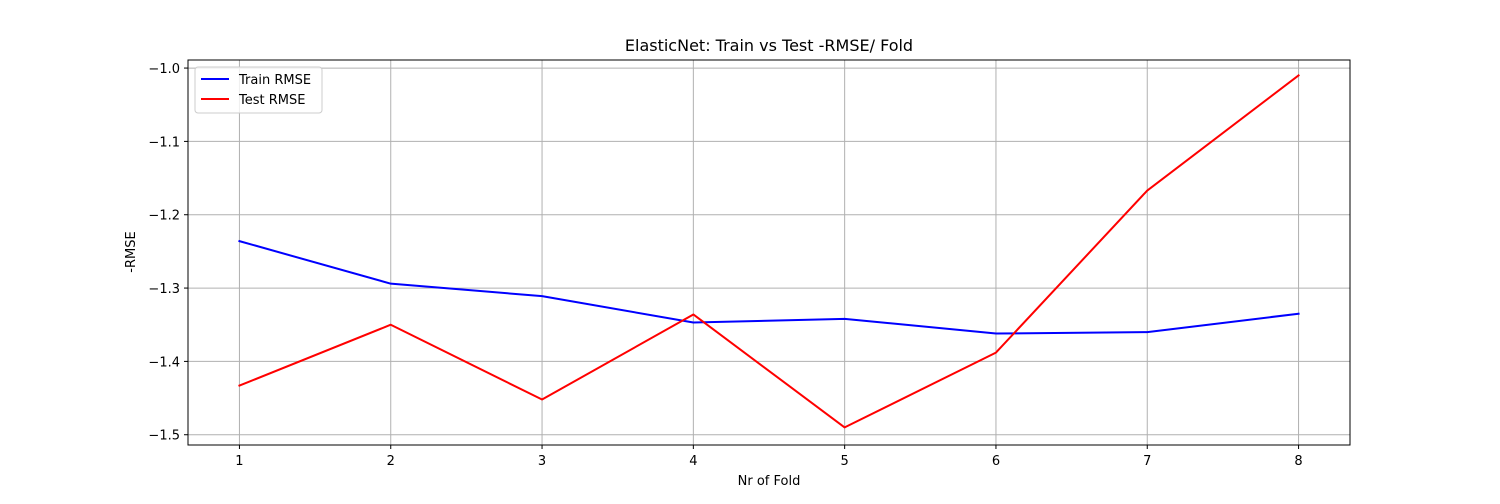 The width and height of the screenshot is (1500, 504). I want to click on x-axis-label: Nr of Fold, so click(769, 481).